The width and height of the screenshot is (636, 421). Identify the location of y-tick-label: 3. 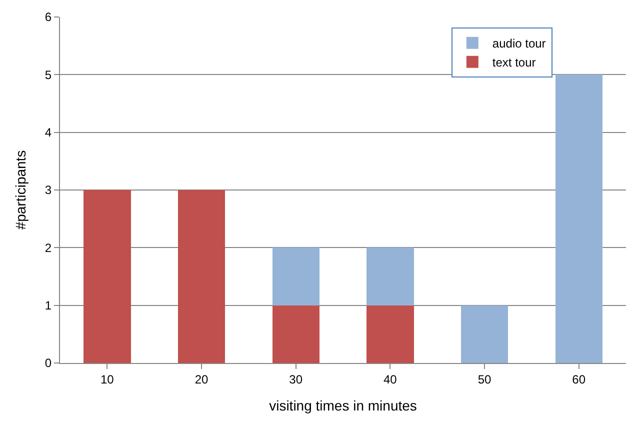
(48, 190).